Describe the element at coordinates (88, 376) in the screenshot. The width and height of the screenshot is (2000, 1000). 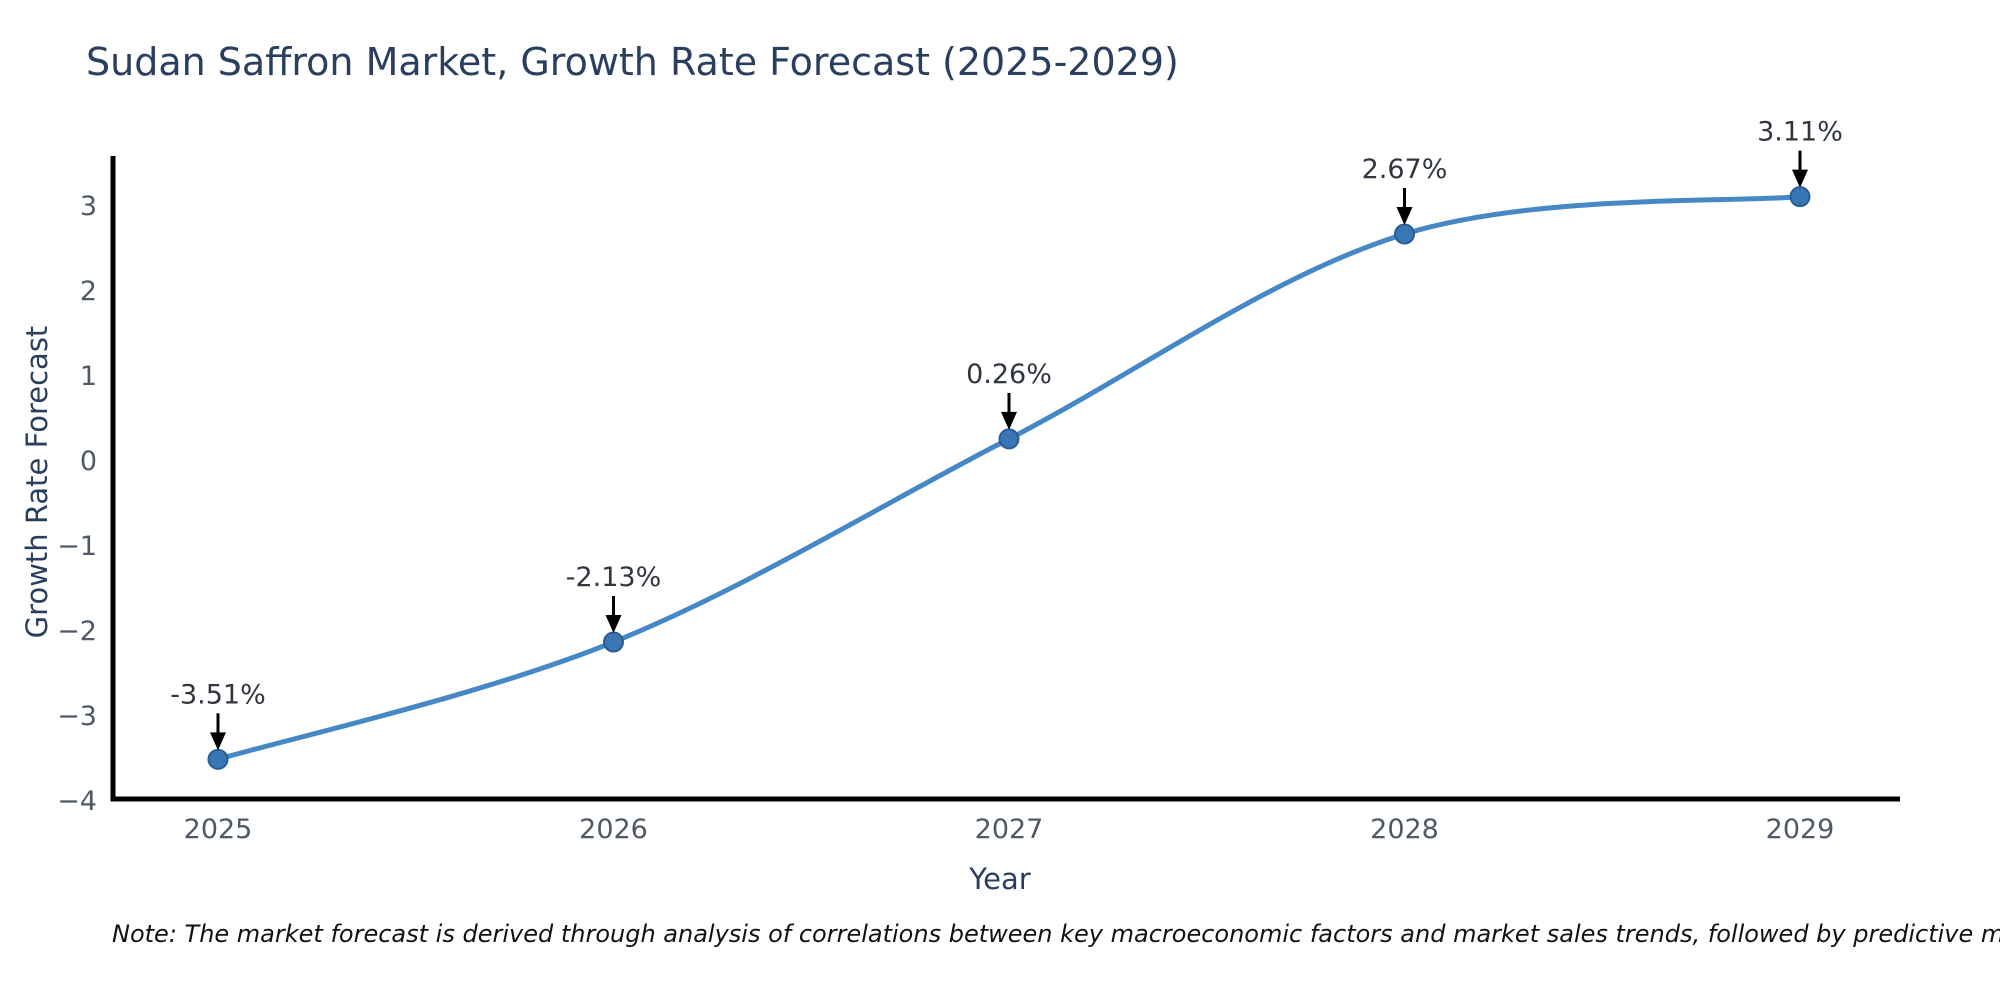
I see `y-tick-label: 1` at that location.